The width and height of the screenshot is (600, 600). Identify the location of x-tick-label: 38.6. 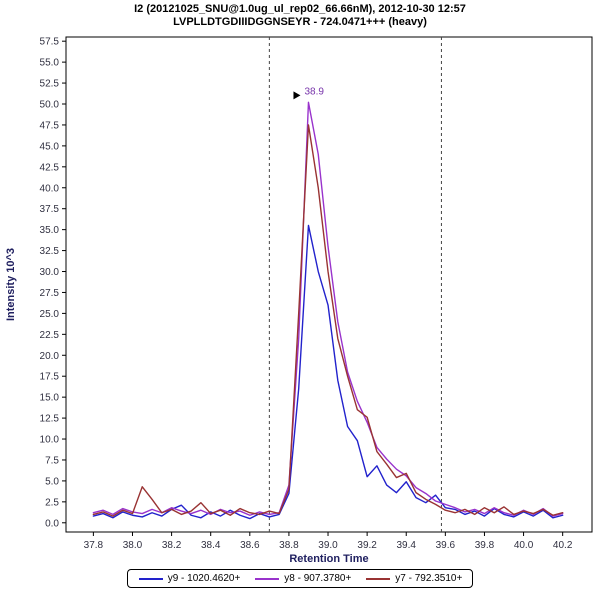
(250, 545).